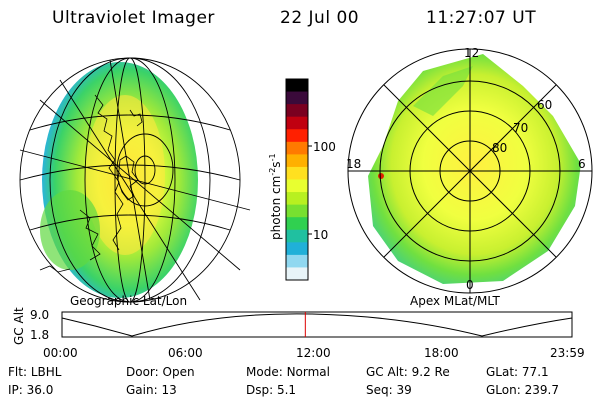  What do you see at coordinates (321, 235) in the screenshot?
I see `colorbar-tick-10: 10` at bounding box center [321, 235].